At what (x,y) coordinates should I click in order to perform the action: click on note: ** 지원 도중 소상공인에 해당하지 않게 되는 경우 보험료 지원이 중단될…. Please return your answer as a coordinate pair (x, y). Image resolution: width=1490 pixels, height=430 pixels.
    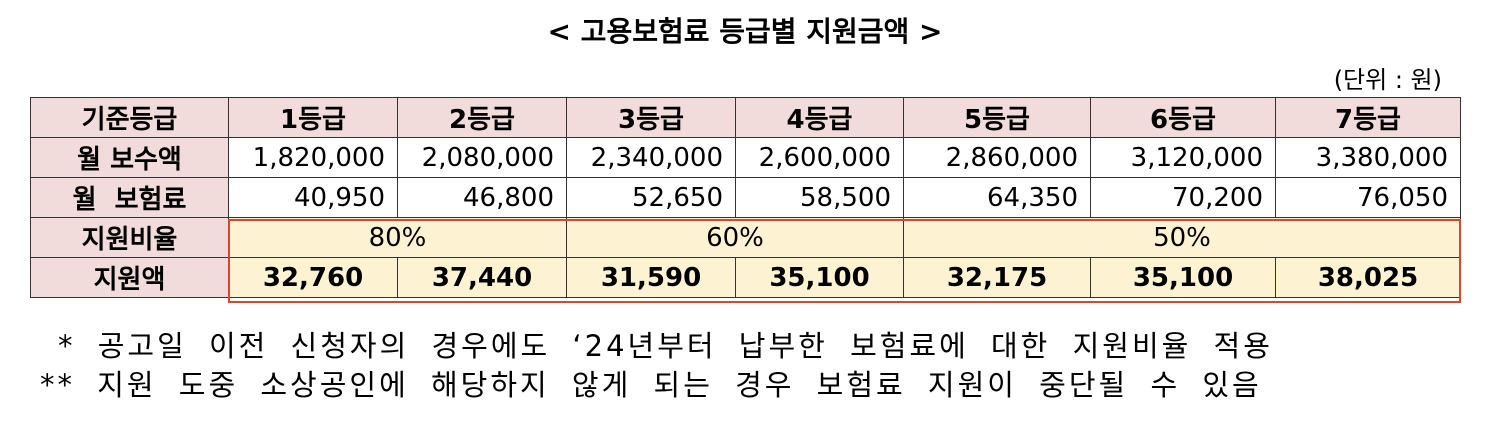
    Looking at the image, I should click on (651, 385).